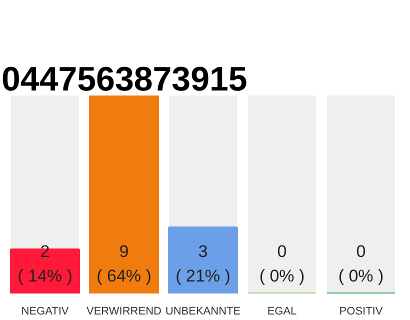  I want to click on chart-title: 0447563873915, so click(125, 79).